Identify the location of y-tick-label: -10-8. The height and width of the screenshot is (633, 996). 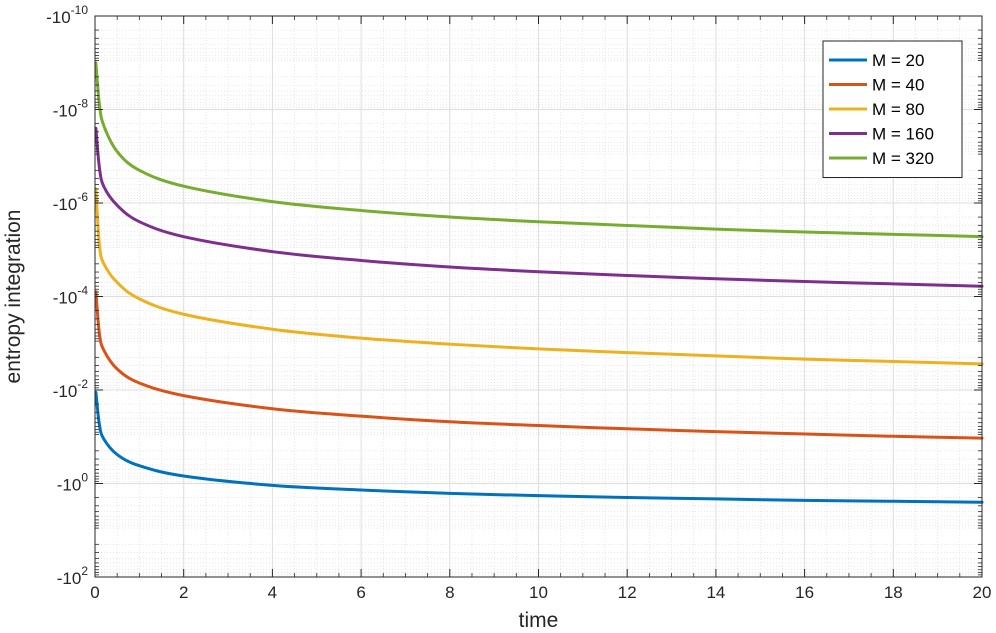
(71, 109).